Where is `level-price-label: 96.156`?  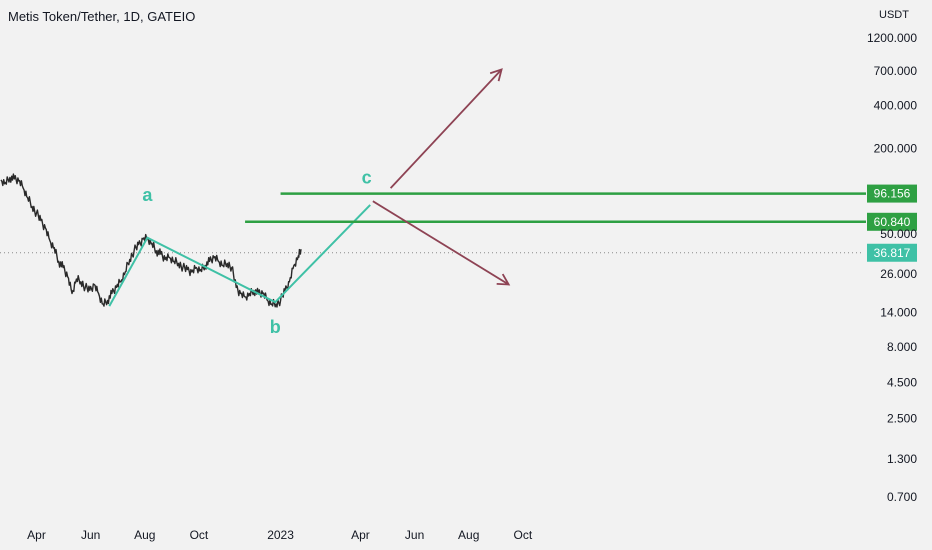
level-price-label: 96.156 is located at coordinates (892, 194).